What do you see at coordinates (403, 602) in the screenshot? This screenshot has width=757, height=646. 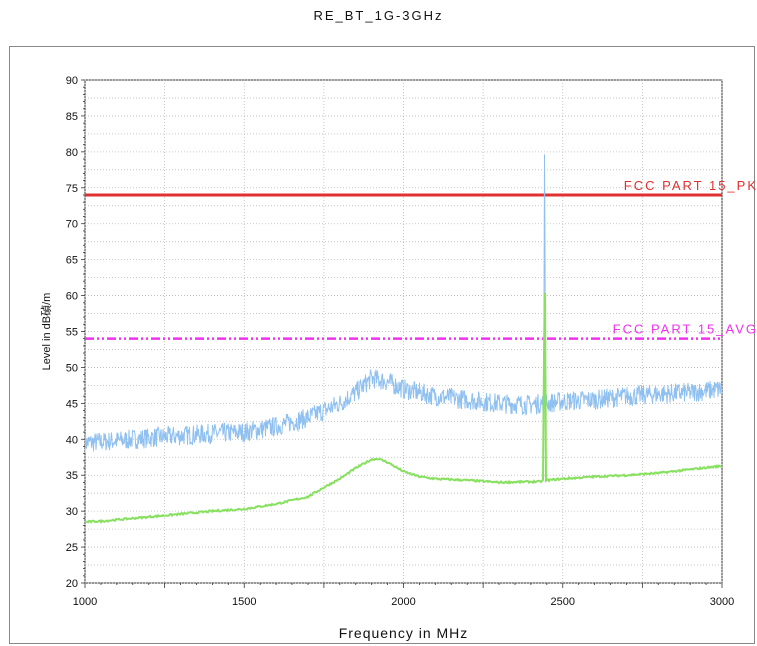 I see `x-tick-label: 2000` at bounding box center [403, 602].